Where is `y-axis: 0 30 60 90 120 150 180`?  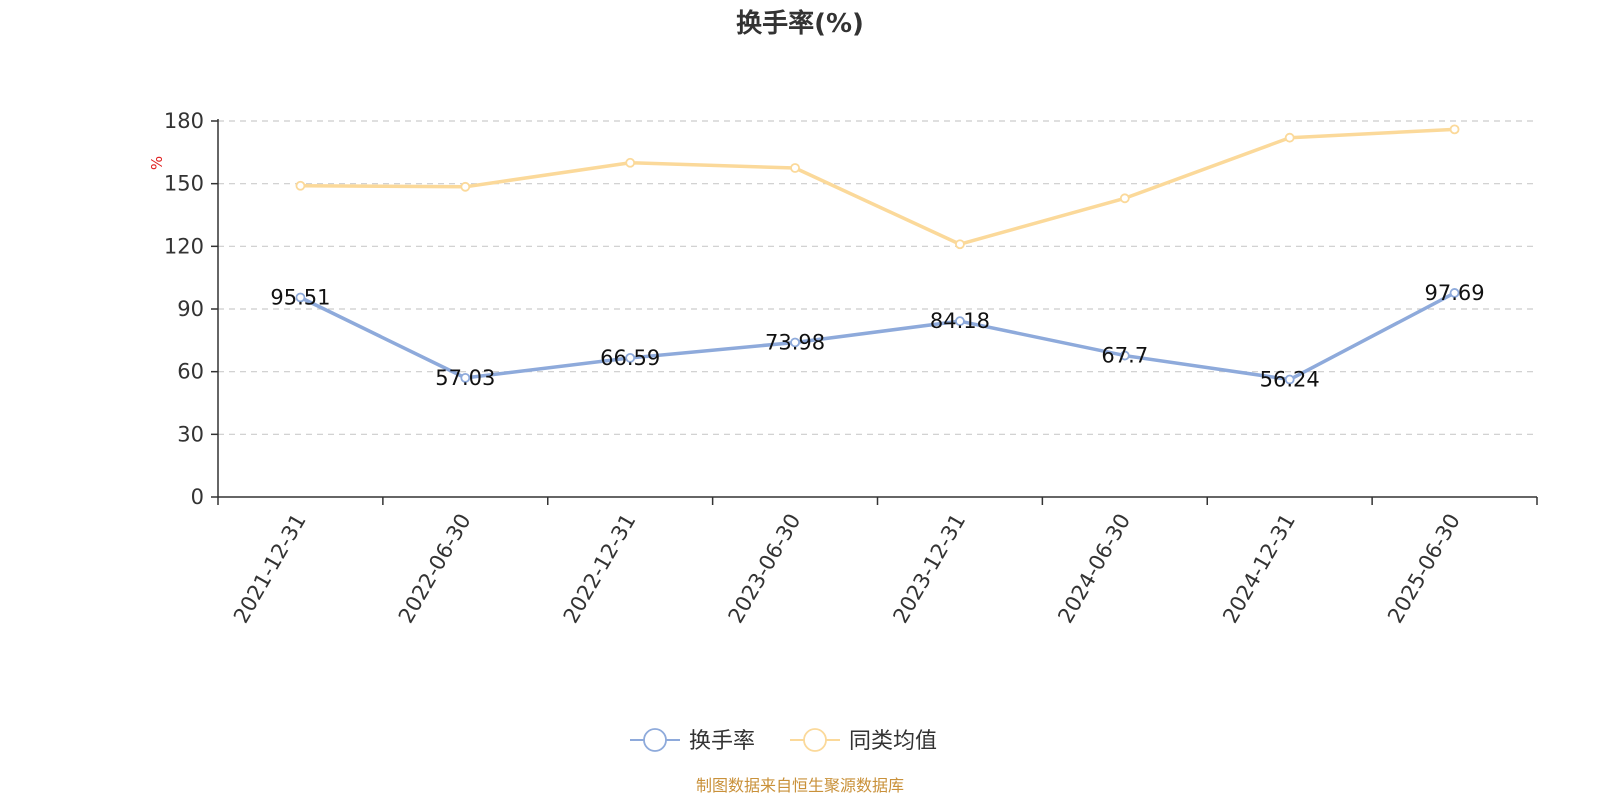
y-axis: 0 30 60 90 120 150 180 is located at coordinates (191, 309).